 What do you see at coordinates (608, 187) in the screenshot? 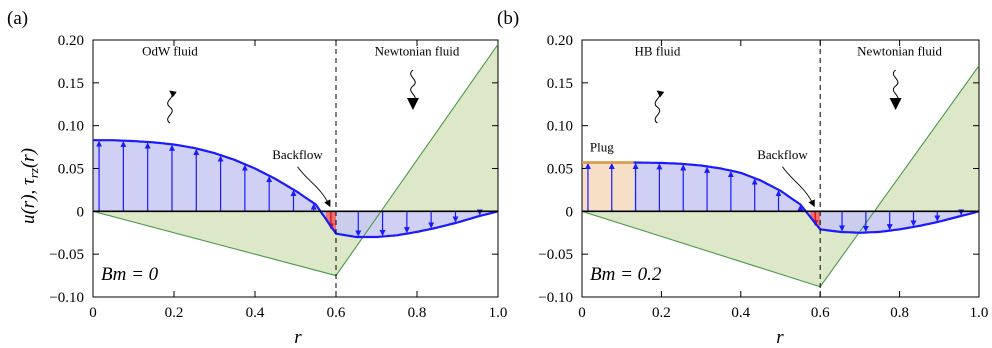
I see `plug-fill` at bounding box center [608, 187].